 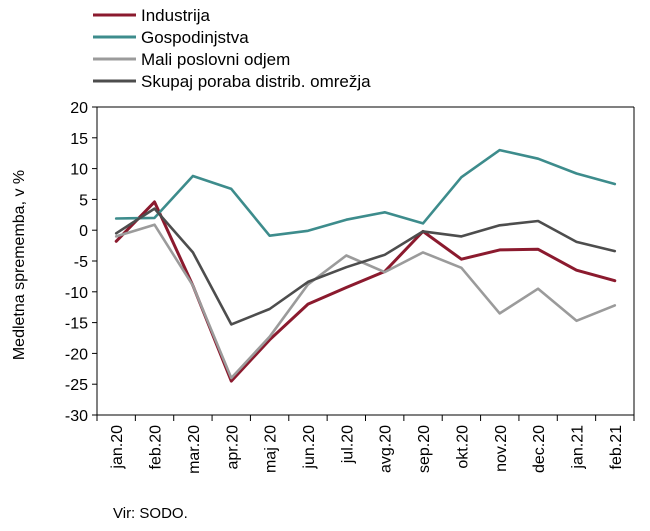 I want to click on y-tick-label: 20, so click(x=79, y=108).